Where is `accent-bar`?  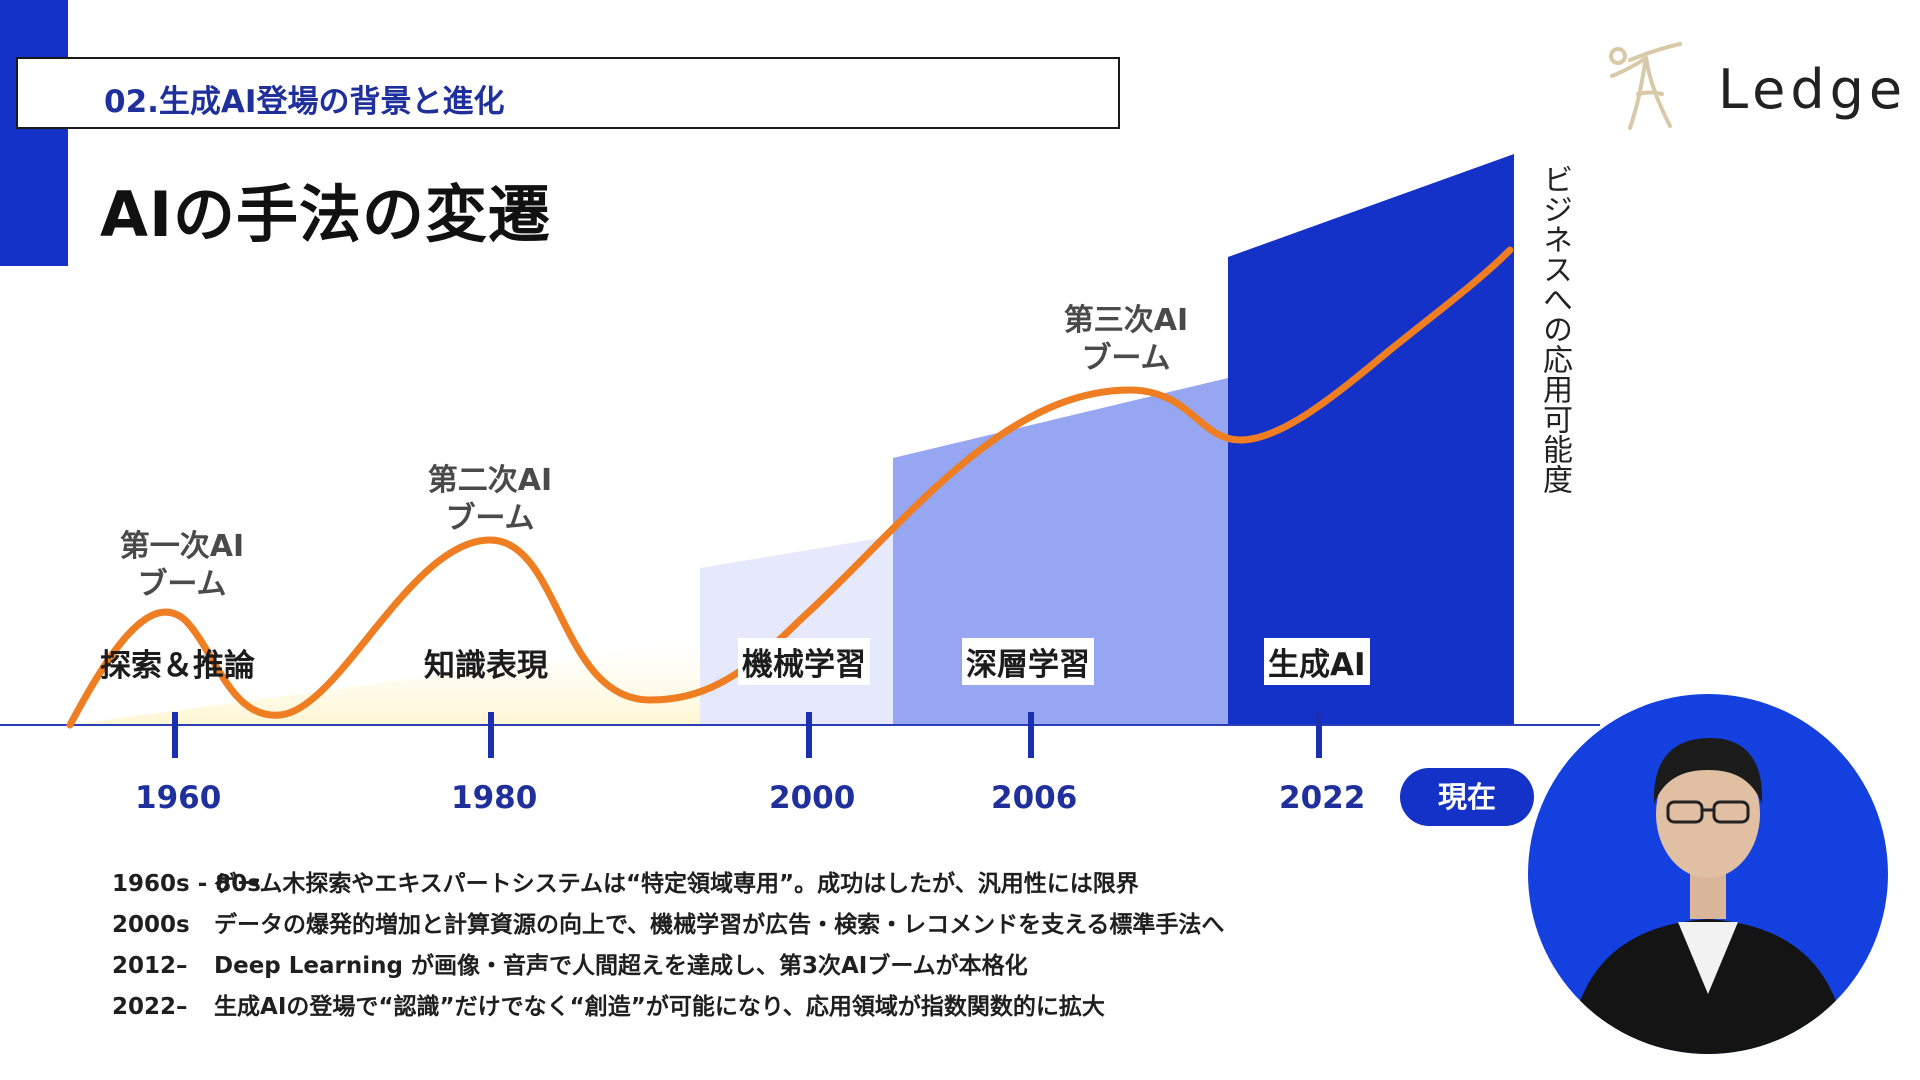
accent-bar is located at coordinates (34, 133).